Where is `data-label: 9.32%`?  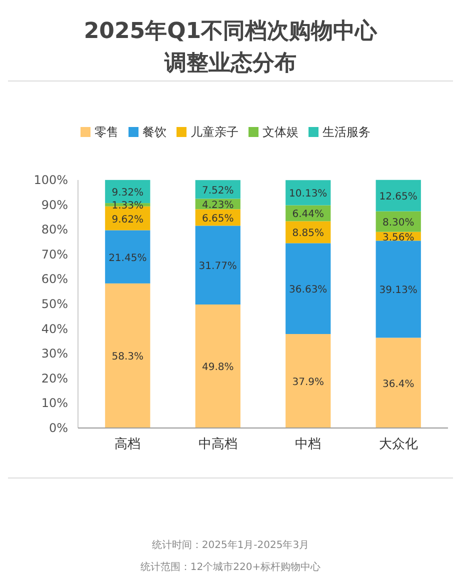
data-label: 9.32% is located at coordinates (128, 193).